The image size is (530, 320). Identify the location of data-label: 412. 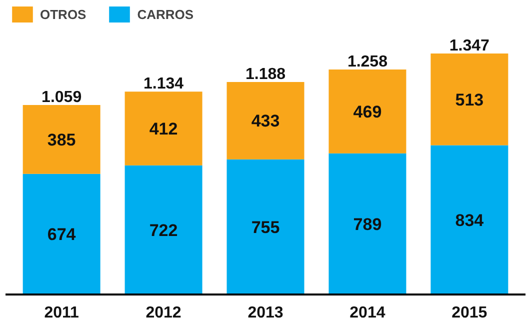
(163, 128).